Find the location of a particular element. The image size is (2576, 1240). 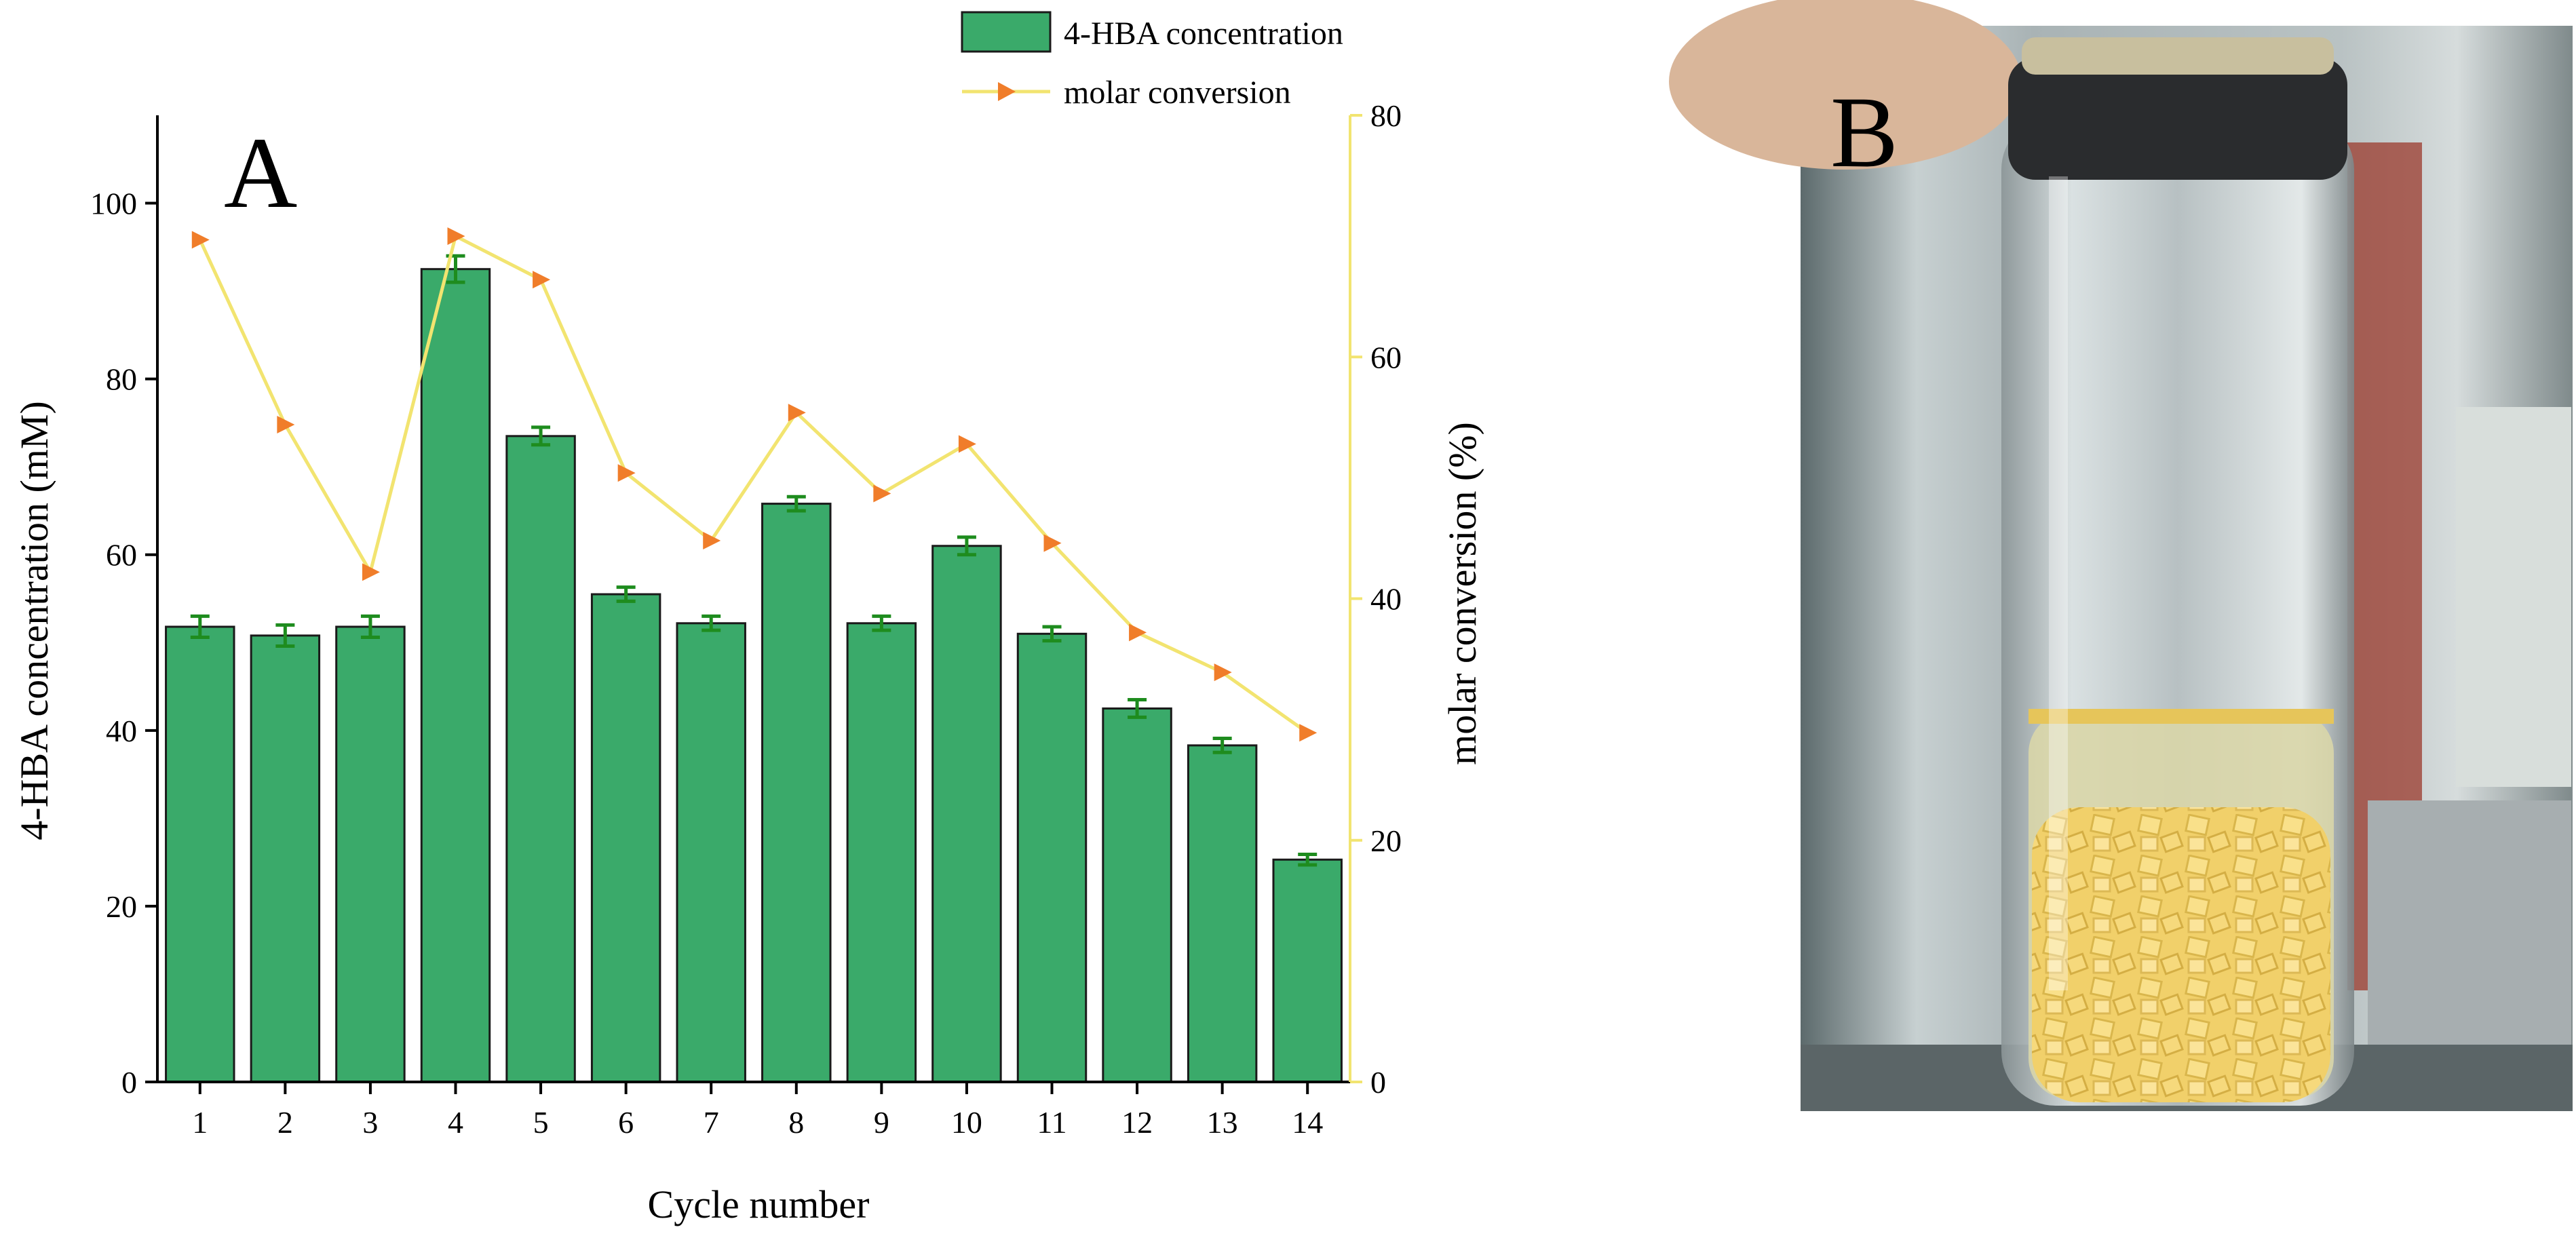

left-tick-label: 100 is located at coordinates (114, 204).